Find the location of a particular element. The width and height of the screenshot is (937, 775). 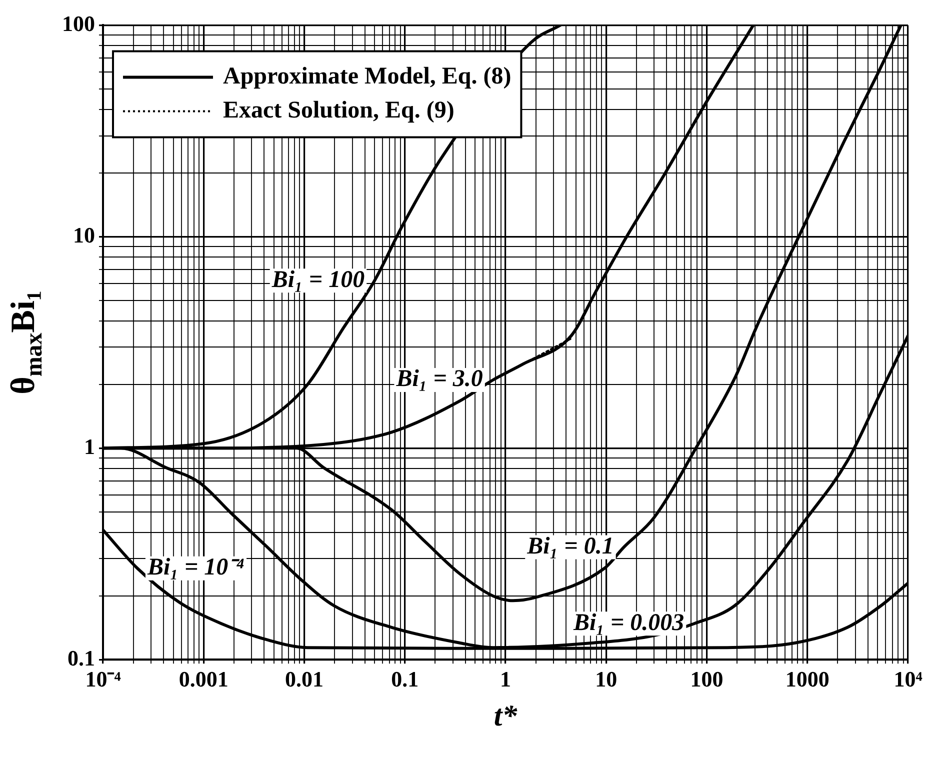

annotation: Bi₁ = 0.1 is located at coordinates (570, 546).